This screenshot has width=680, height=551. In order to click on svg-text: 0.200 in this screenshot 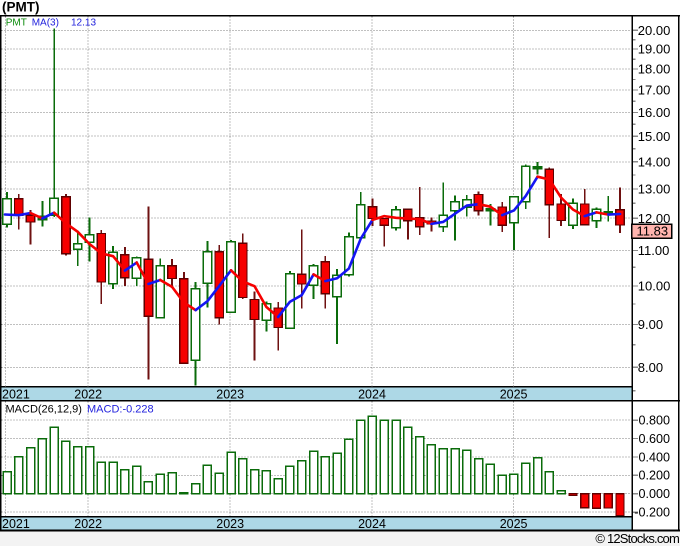, I will do `click(655, 476)`.